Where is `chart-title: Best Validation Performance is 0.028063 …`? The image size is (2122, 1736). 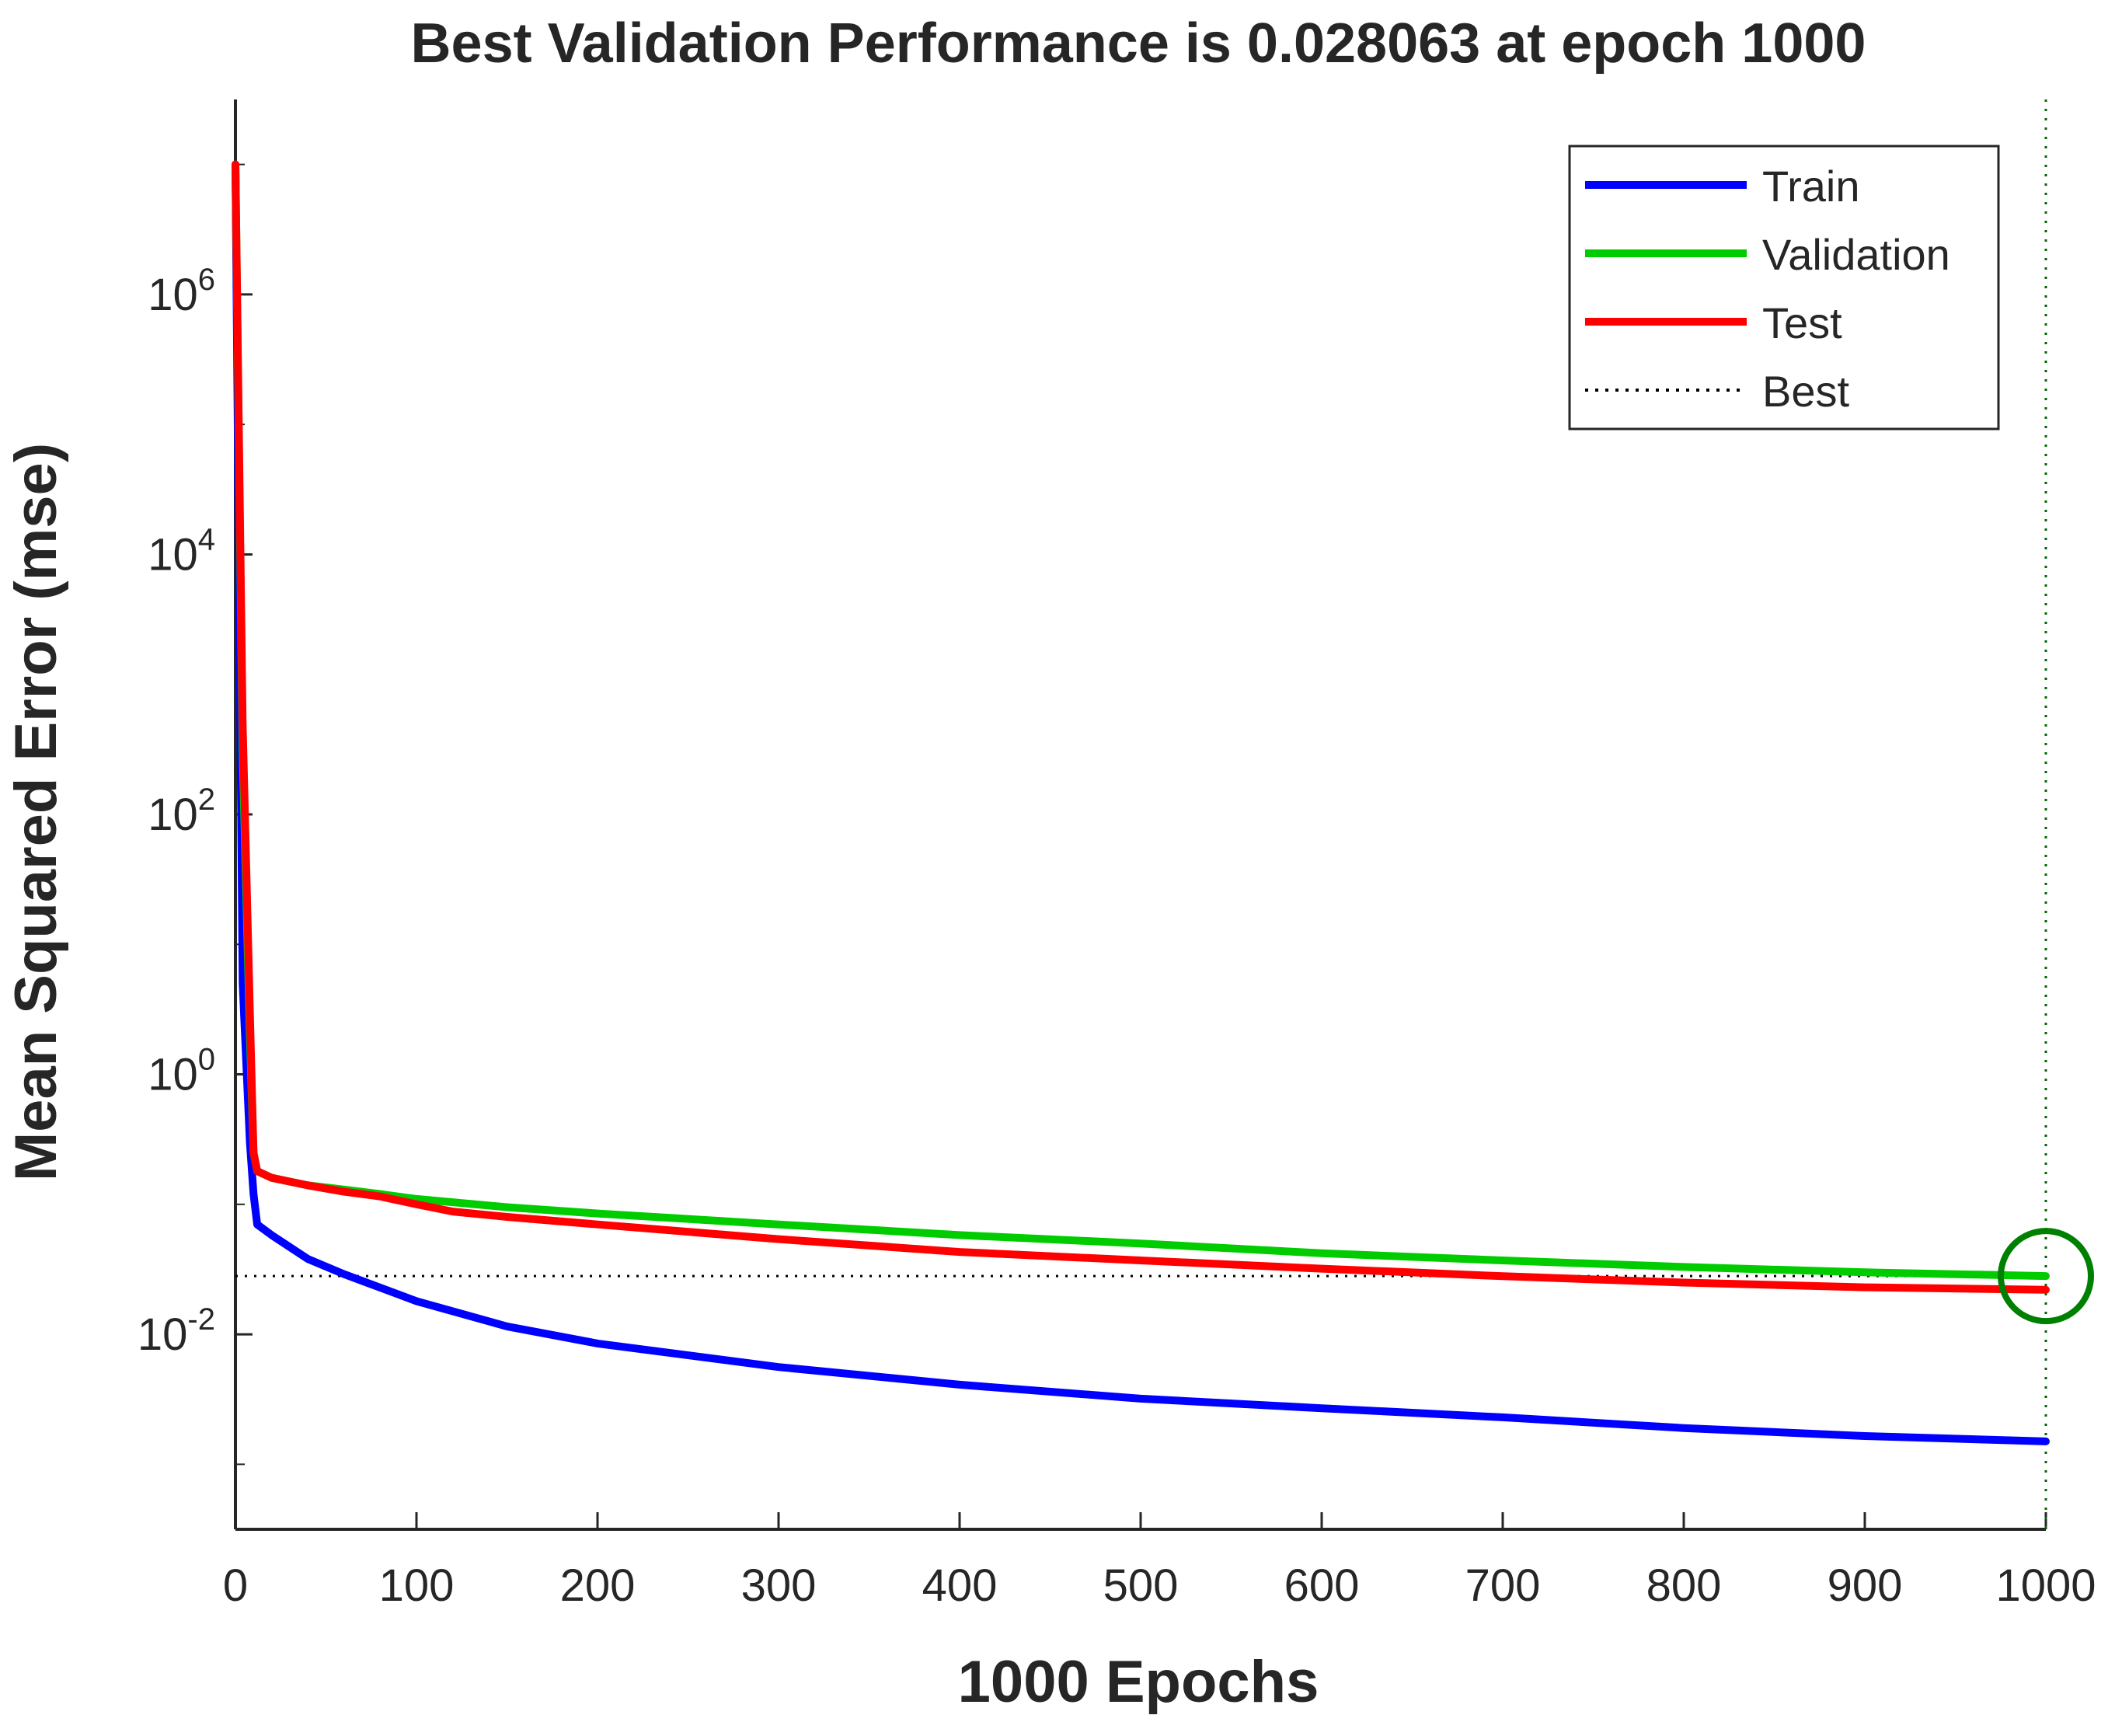 chart-title: Best Validation Performance is 0.028063 … is located at coordinates (1138, 43).